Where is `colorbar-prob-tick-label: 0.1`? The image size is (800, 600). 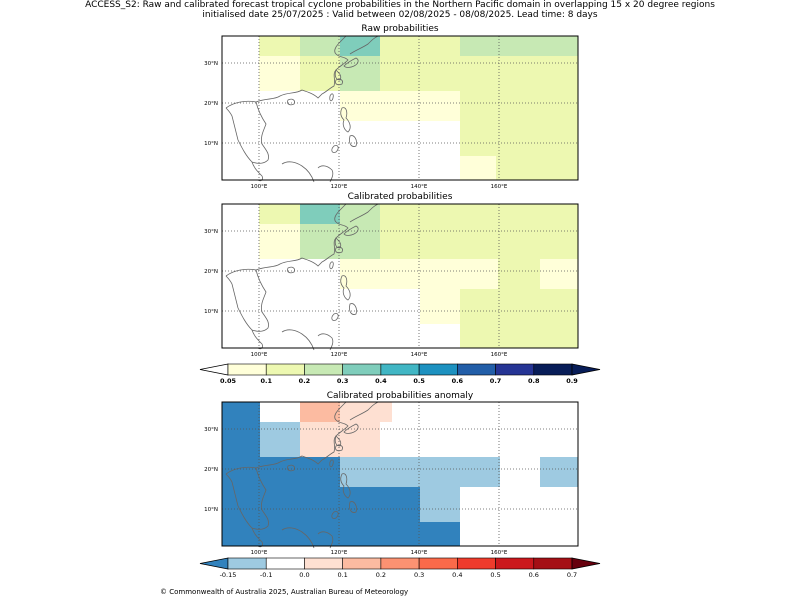 colorbar-prob-tick-label: 0.1 is located at coordinates (266, 381).